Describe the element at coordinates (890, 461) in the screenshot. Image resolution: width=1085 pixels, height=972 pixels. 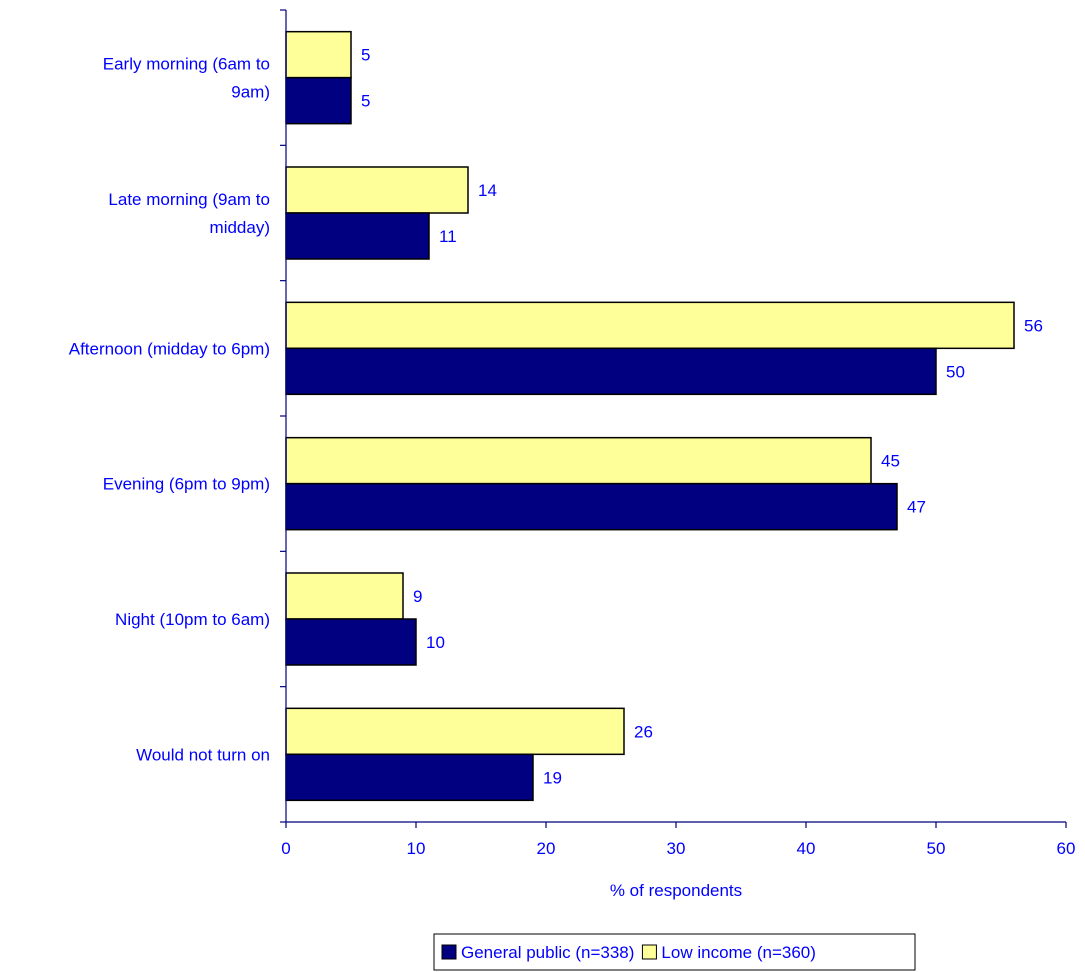
I see `data-label: 45` at that location.